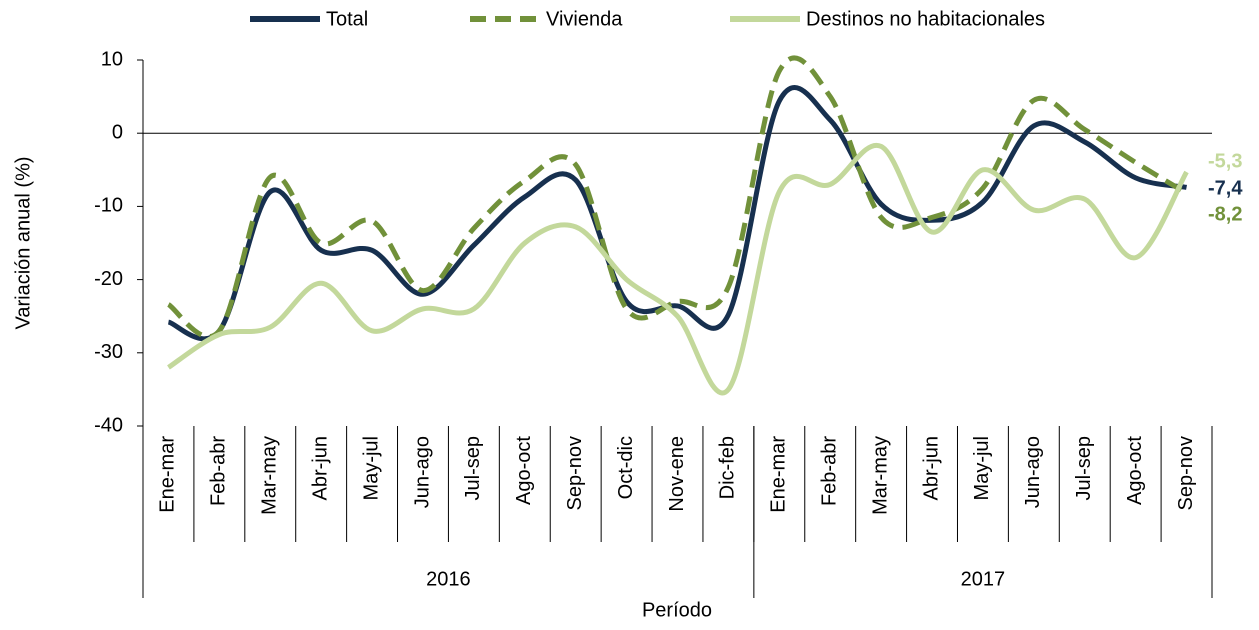 This screenshot has width=1259, height=630. I want to click on legend-label: Vivienda, so click(584, 19).